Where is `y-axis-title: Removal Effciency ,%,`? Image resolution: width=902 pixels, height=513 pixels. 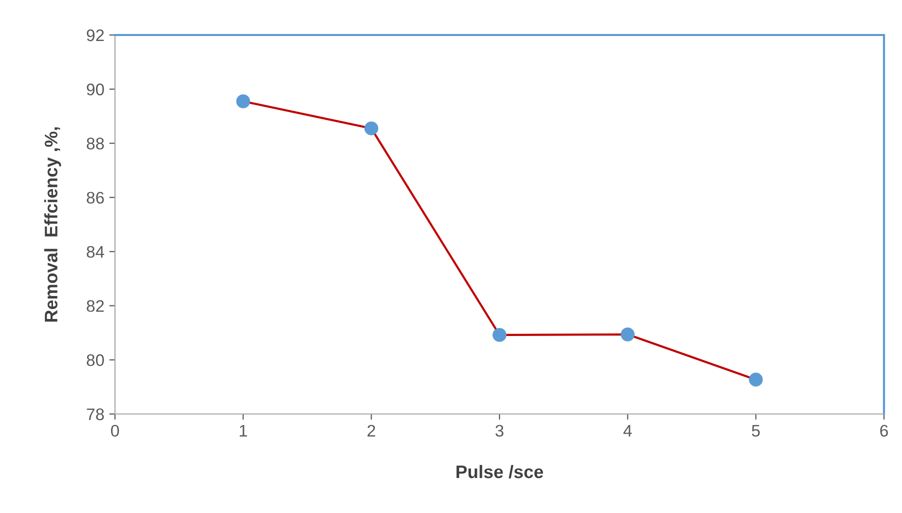
y-axis-title: Removal Effciency ,%, is located at coordinates (53, 224).